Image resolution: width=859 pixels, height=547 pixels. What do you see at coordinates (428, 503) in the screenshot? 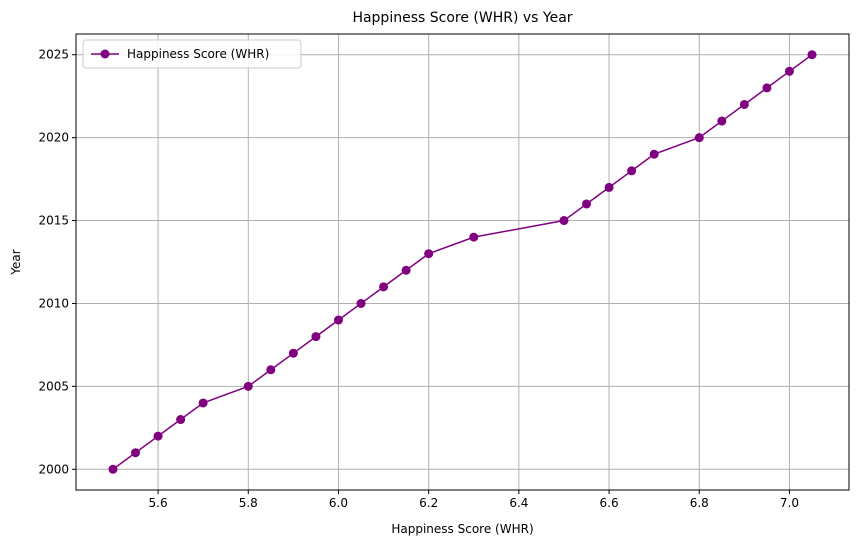
I see `x-tick-label: 6.2` at bounding box center [428, 503].